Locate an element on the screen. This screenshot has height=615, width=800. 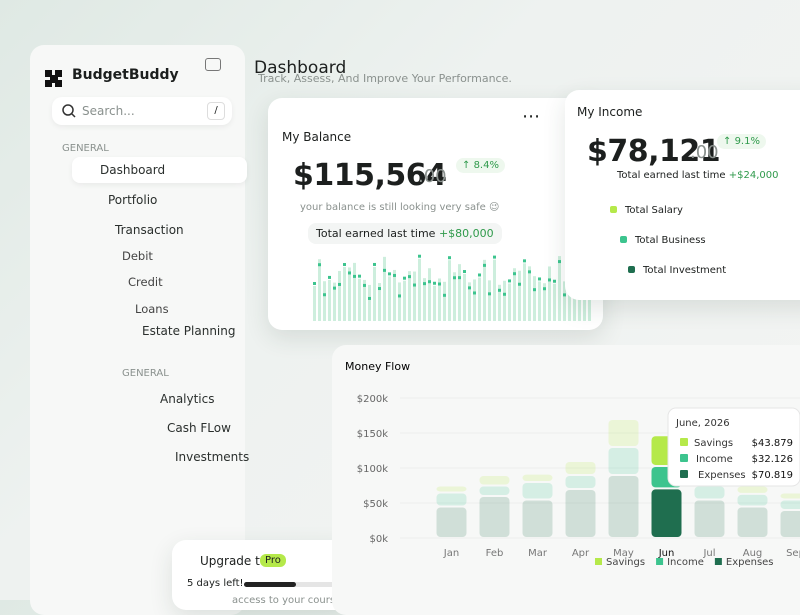
y-tick-label: $0k is located at coordinates (378, 539).